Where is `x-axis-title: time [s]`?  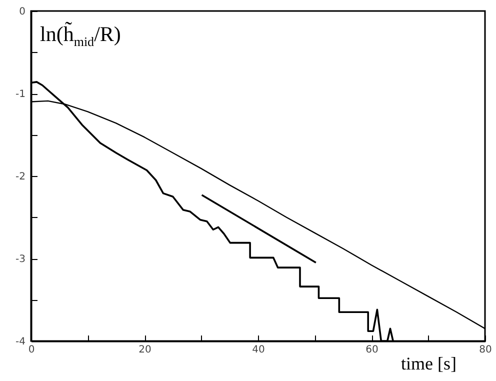 x-axis-title: time [s] is located at coordinates (428, 364).